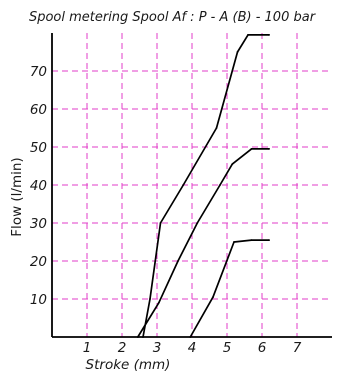 The height and width of the screenshot is (373, 345). Describe the element at coordinates (38, 110) in the screenshot. I see `y-tick-label-6: 60` at that location.